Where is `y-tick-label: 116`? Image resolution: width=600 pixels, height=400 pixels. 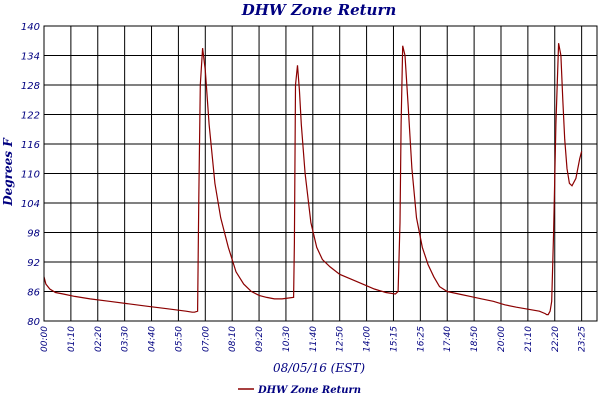
y-tick-label: 116 is located at coordinates (30, 145).